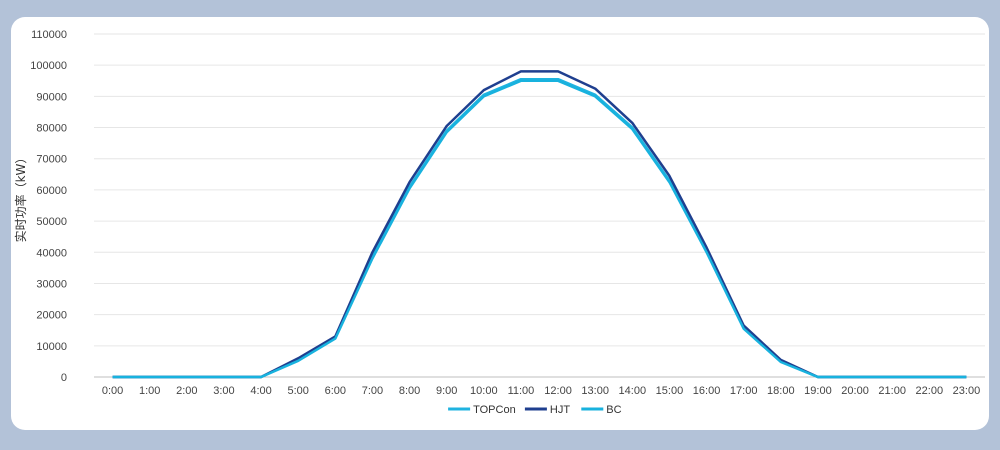  What do you see at coordinates (892, 391) in the screenshot?
I see `x-tick-label: 21:00` at bounding box center [892, 391].